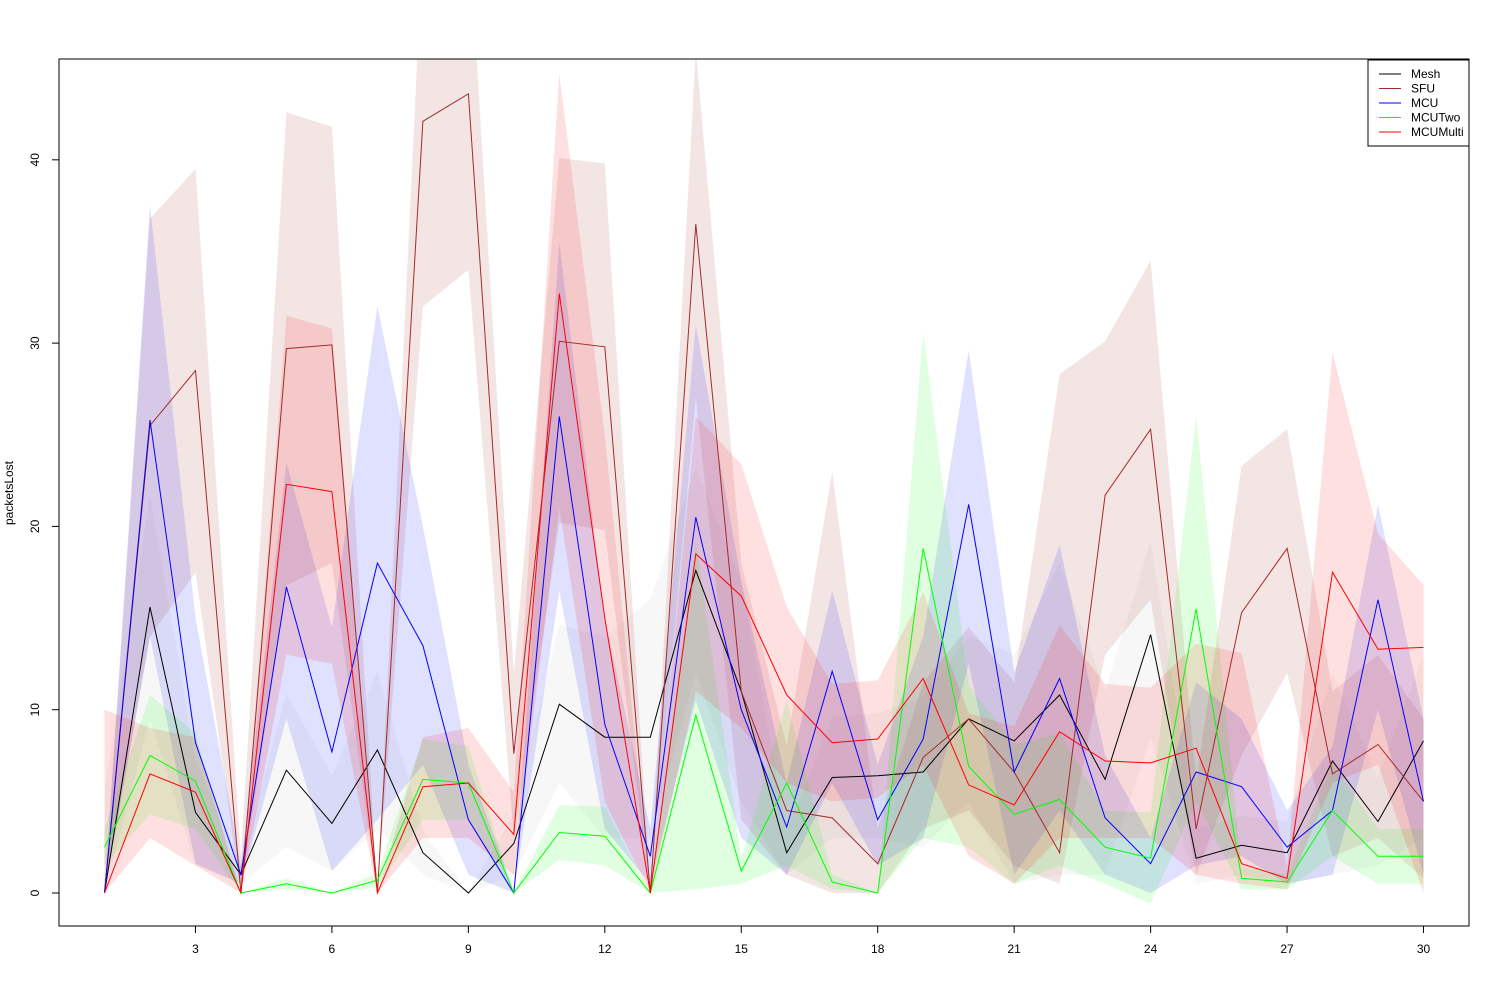  Describe the element at coordinates (811, 941) in the screenshot. I see `x-axis: 3 6 9 12 15 18 21 24 27 30` at that location.